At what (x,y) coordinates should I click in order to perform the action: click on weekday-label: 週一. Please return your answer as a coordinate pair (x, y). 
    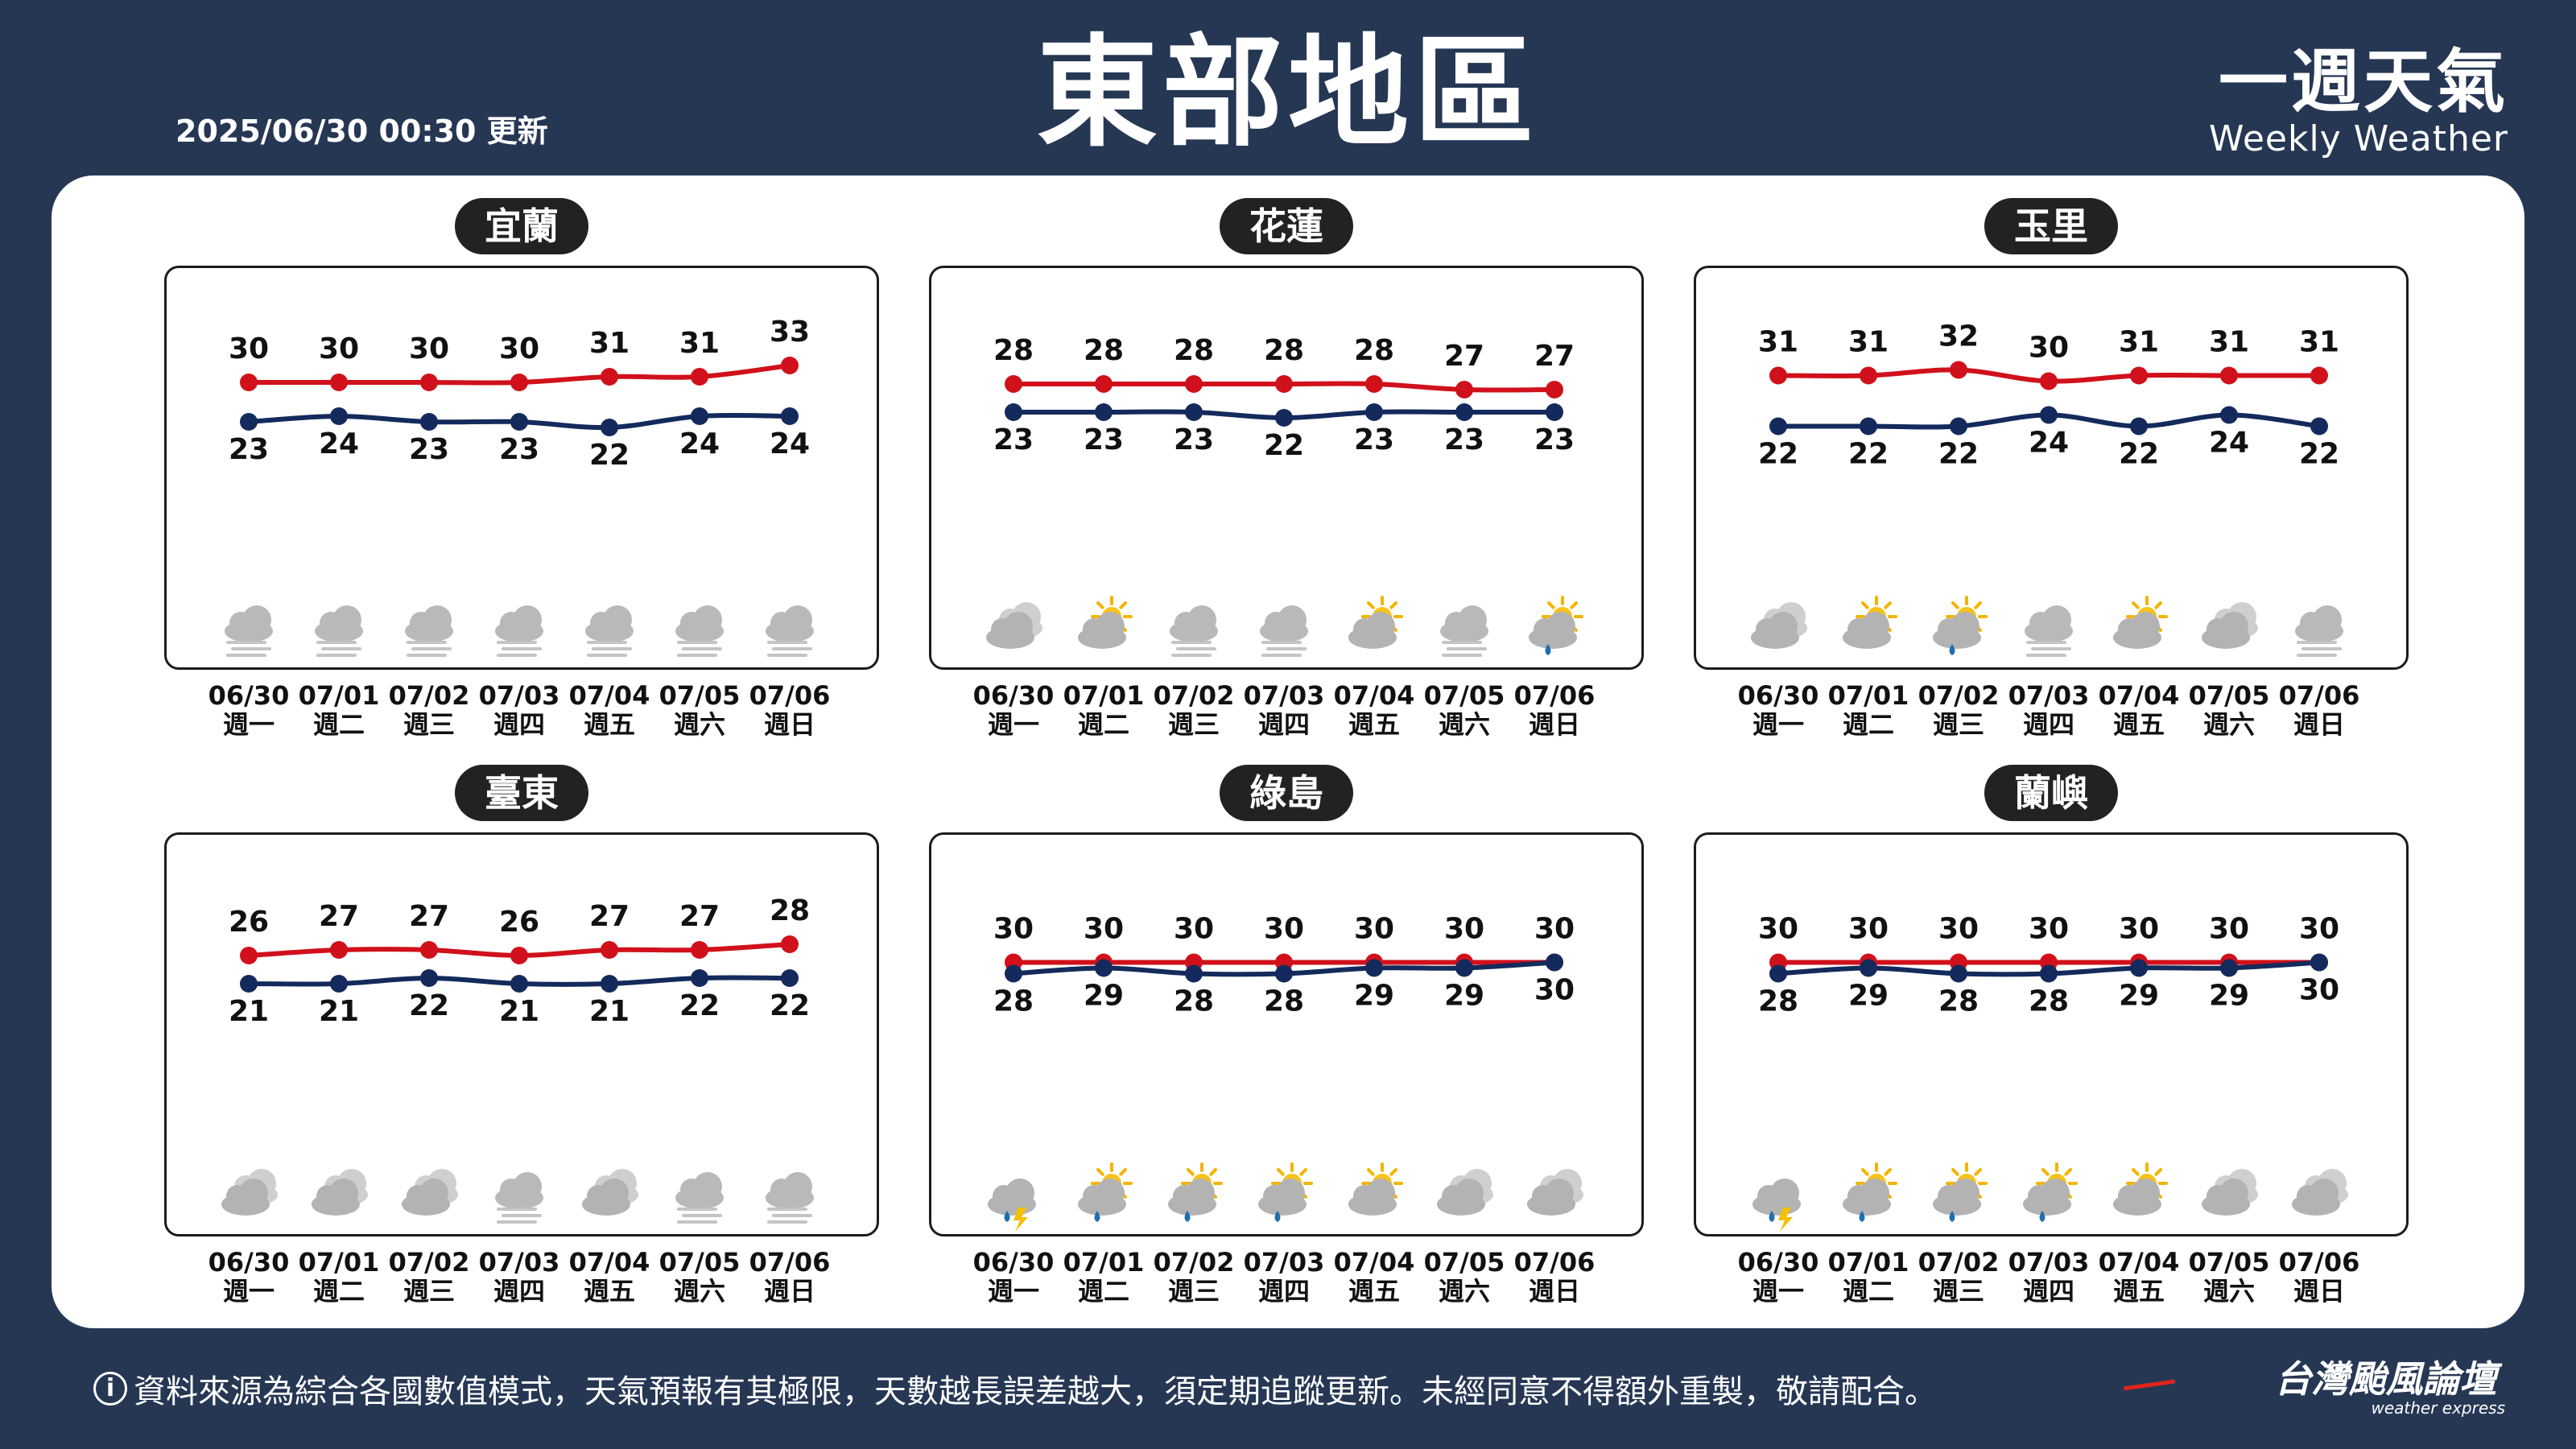
    Looking at the image, I should click on (1013, 1291).